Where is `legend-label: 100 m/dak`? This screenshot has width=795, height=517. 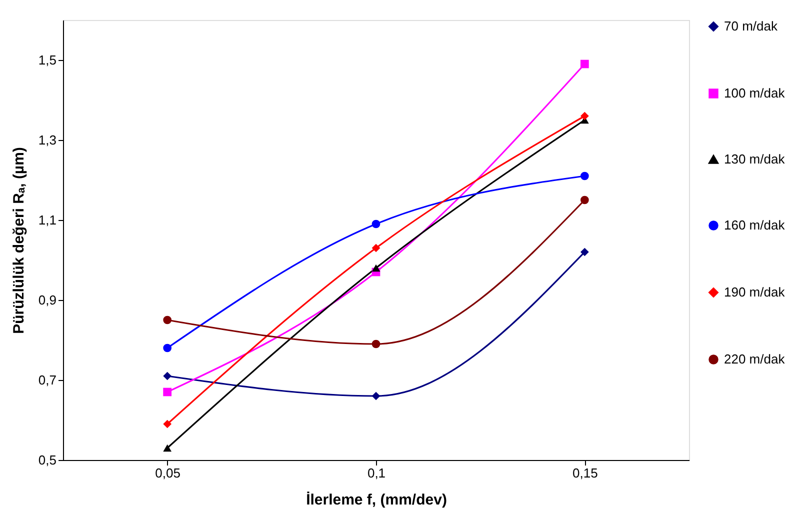
legend-label: 100 m/dak is located at coordinates (755, 93).